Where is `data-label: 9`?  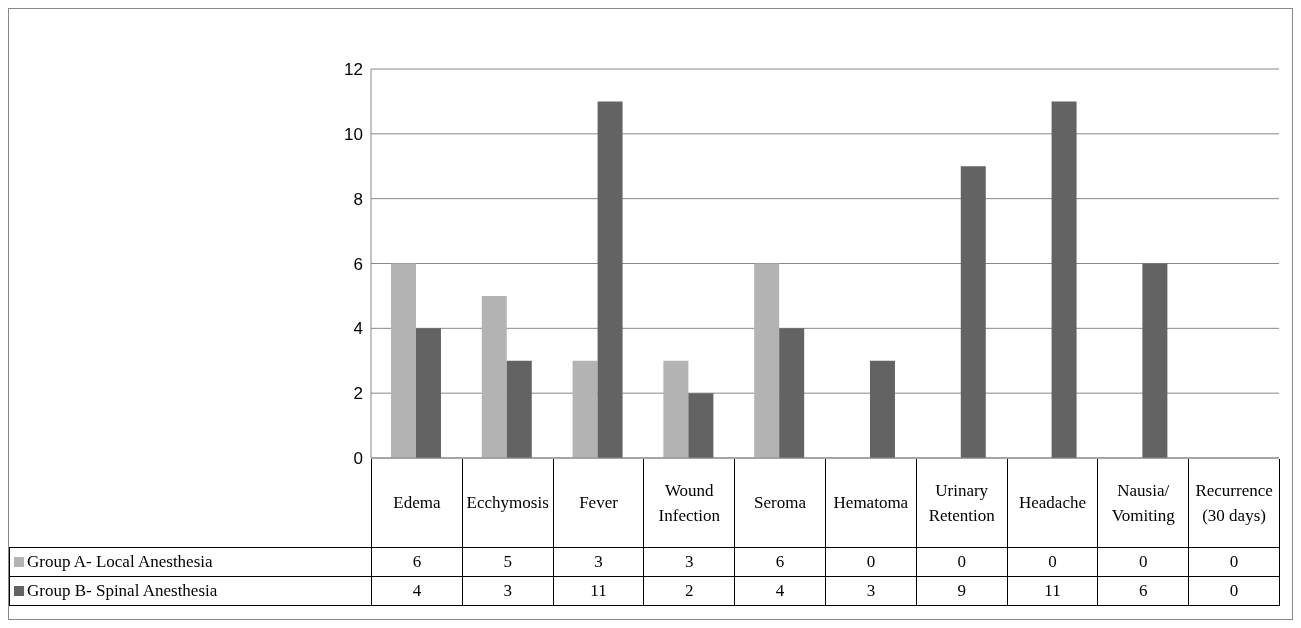
data-label: 9 is located at coordinates (962, 590).